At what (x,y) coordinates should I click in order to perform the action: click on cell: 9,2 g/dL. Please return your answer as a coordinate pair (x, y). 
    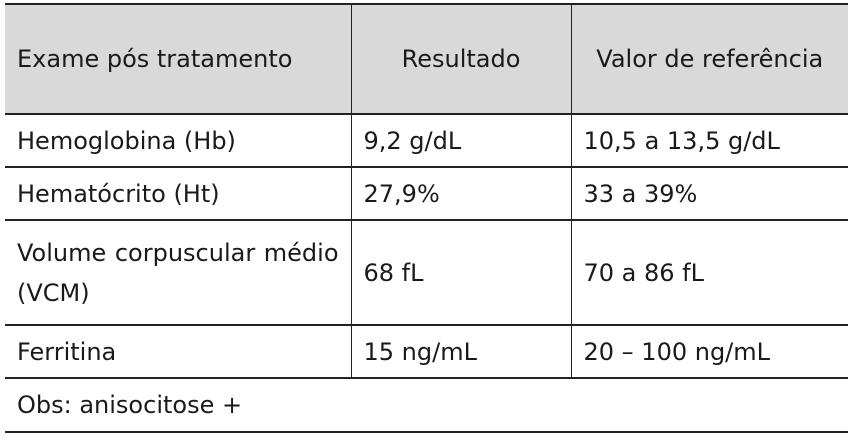
    Looking at the image, I should click on (460, 140).